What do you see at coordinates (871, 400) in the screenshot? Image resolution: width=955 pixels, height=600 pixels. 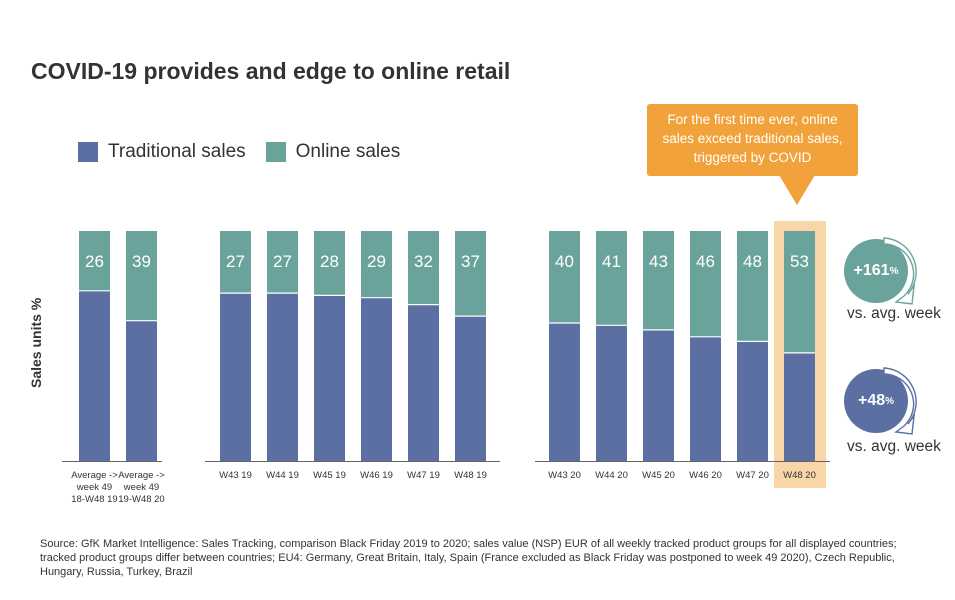 I see `traditional-growth-value: +48` at bounding box center [871, 400].